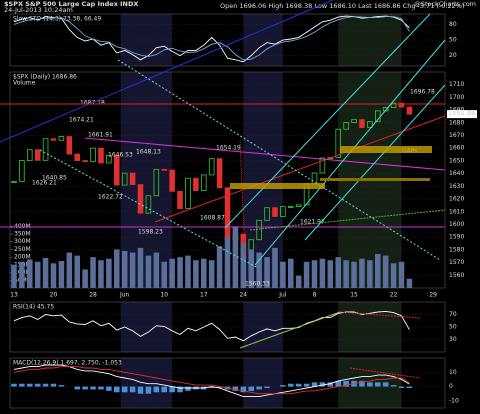 This screenshot has height=414, width=480. Describe the element at coordinates (445, 4) in the screenshot. I see `source: @StockCharts.com` at that location.